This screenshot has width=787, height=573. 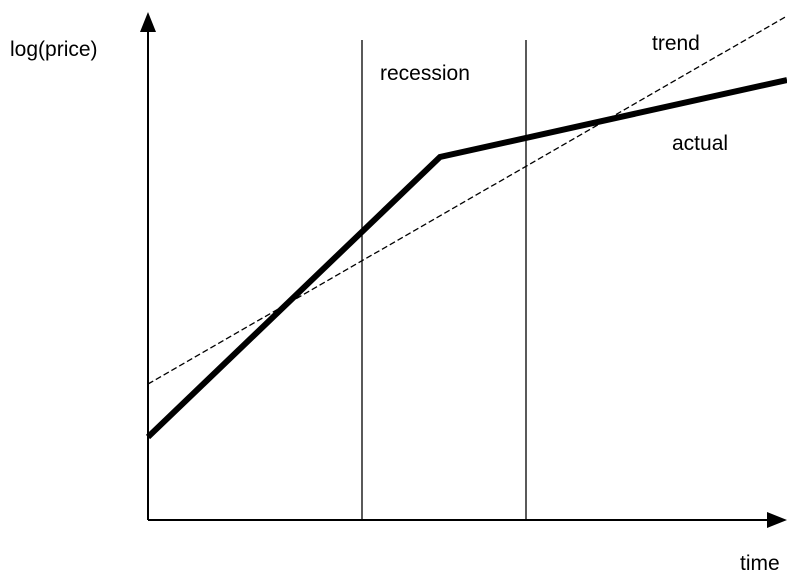 What do you see at coordinates (760, 562) in the screenshot?
I see `x-axis-label: time` at bounding box center [760, 562].